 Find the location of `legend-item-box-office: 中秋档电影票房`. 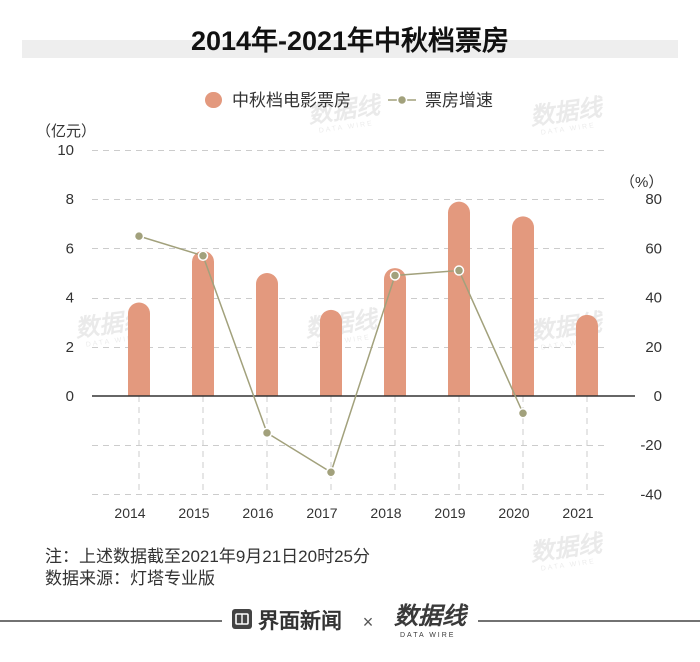

legend-item-box-office: 中秋档电影票房 is located at coordinates (278, 100).